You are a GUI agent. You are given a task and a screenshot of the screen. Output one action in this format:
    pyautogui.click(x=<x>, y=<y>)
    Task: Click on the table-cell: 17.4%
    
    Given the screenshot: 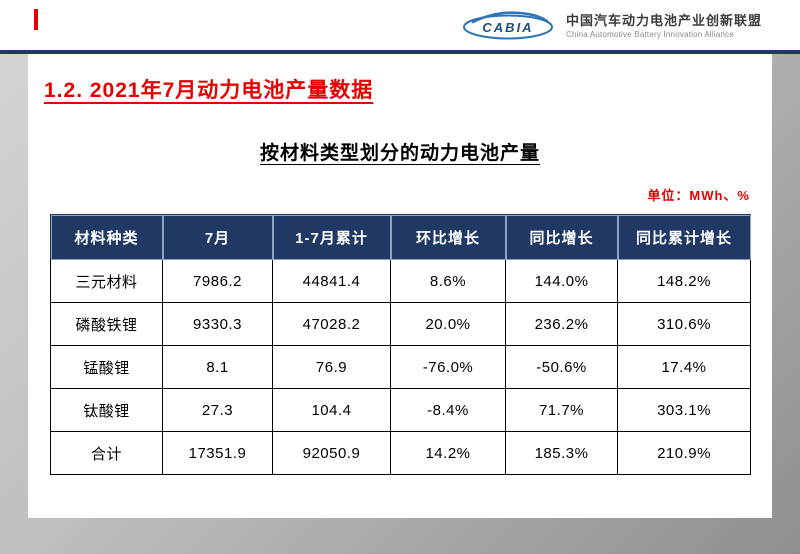 What is the action you would take?
    pyautogui.click(x=684, y=367)
    